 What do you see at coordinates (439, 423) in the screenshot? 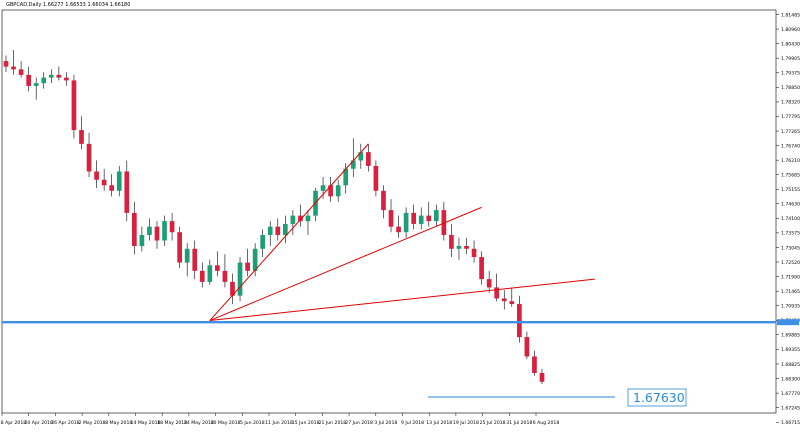
I see `x-tick-label: 13 Jul 2018` at bounding box center [439, 423].